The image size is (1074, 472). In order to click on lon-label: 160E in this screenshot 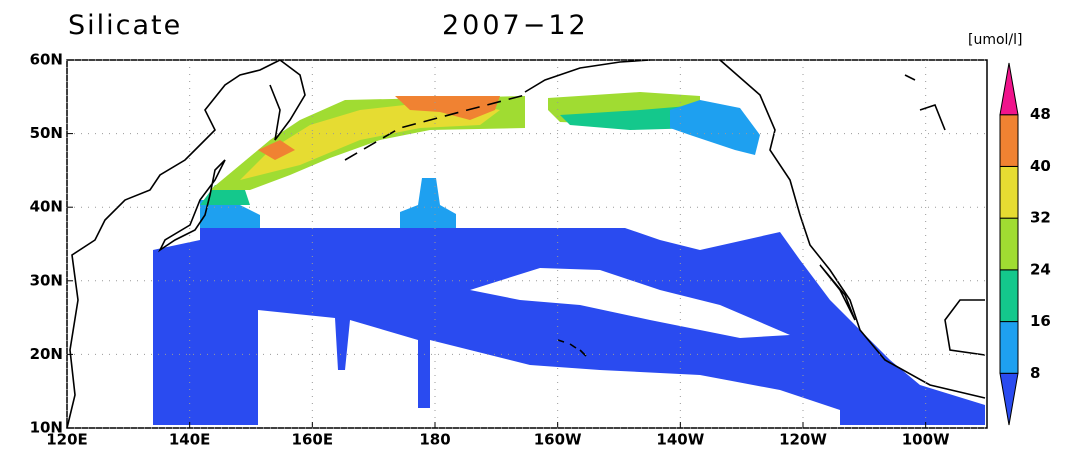, I will do `click(313, 440)`.